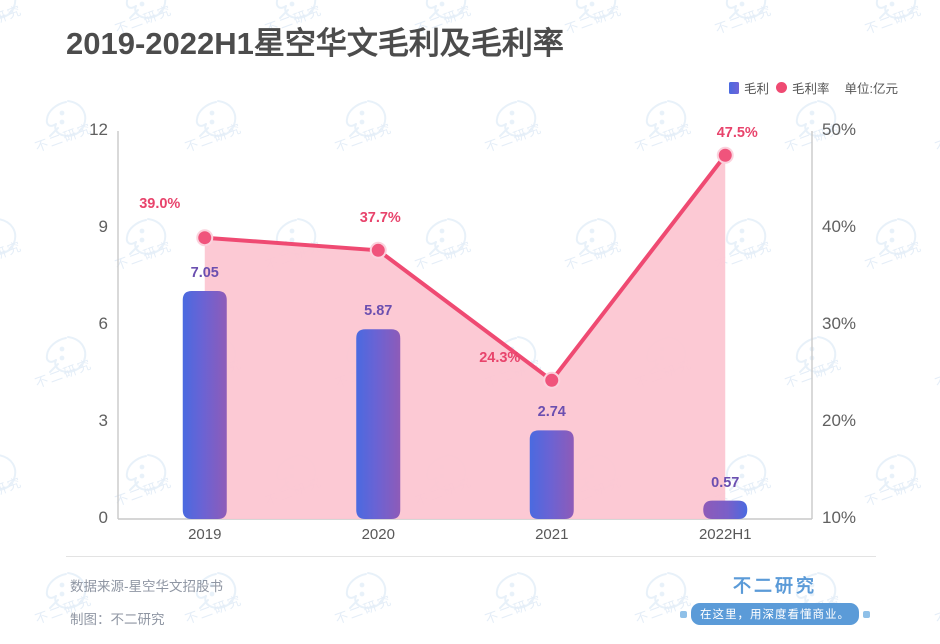 Image resolution: width=940 pixels, height=644 pixels. I want to click on legend-swatch-bar-icon, so click(733, 87).